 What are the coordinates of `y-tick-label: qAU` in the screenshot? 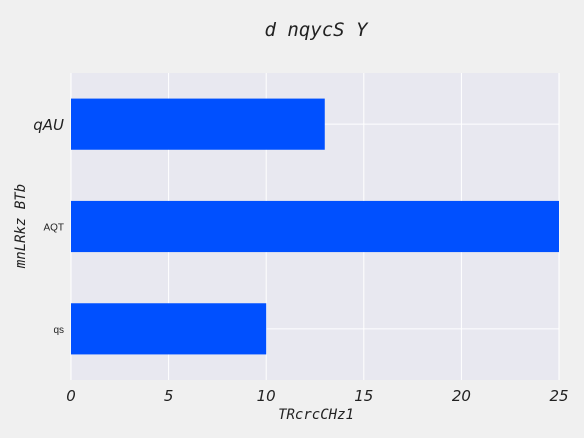 It's located at (48, 125).